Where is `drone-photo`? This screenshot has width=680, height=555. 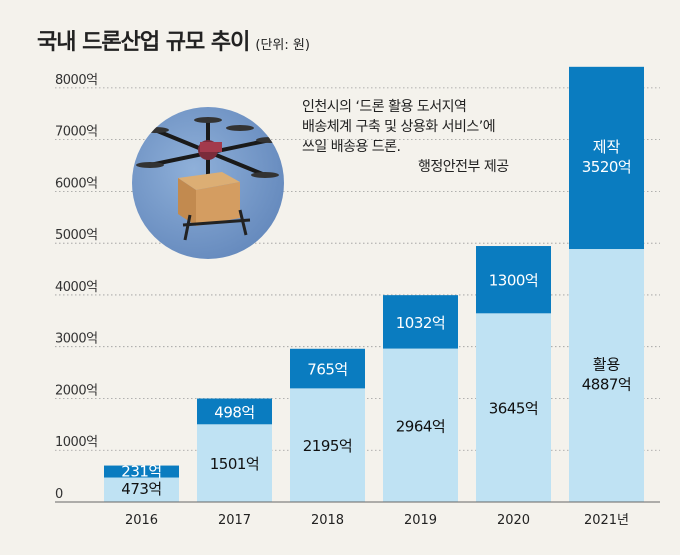
drone-photo is located at coordinates (208, 183).